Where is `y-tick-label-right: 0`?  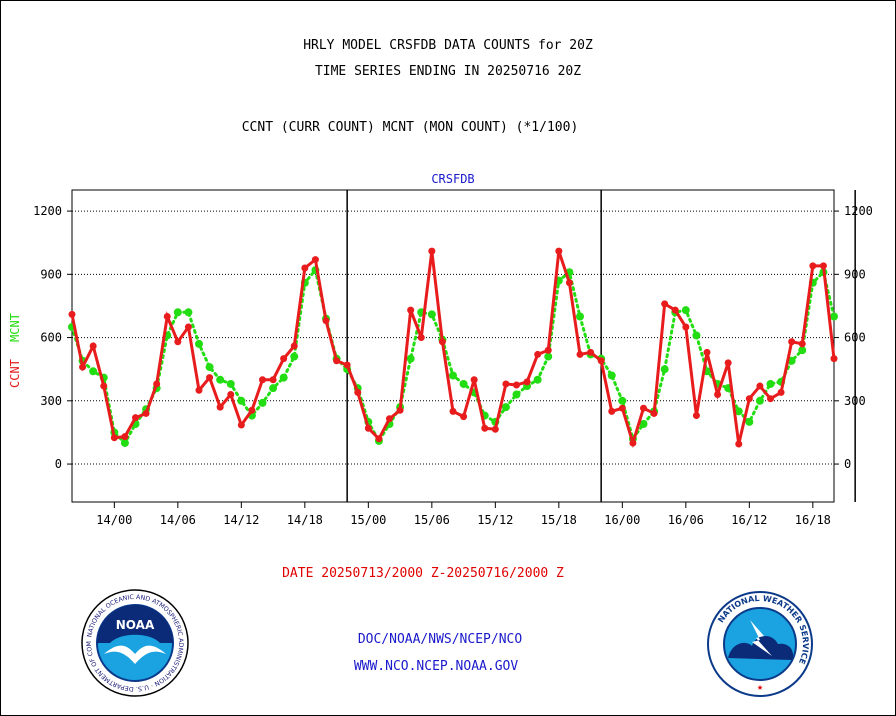 y-tick-label-right: 0 is located at coordinates (847, 464).